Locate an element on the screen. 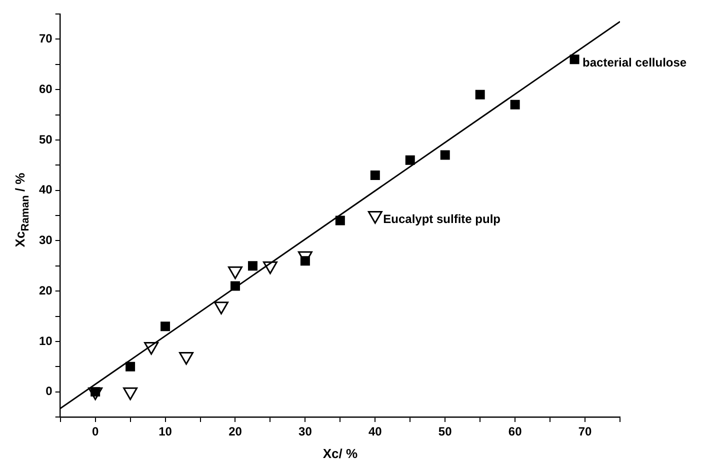  y-tick-label: 20 is located at coordinates (45, 290).